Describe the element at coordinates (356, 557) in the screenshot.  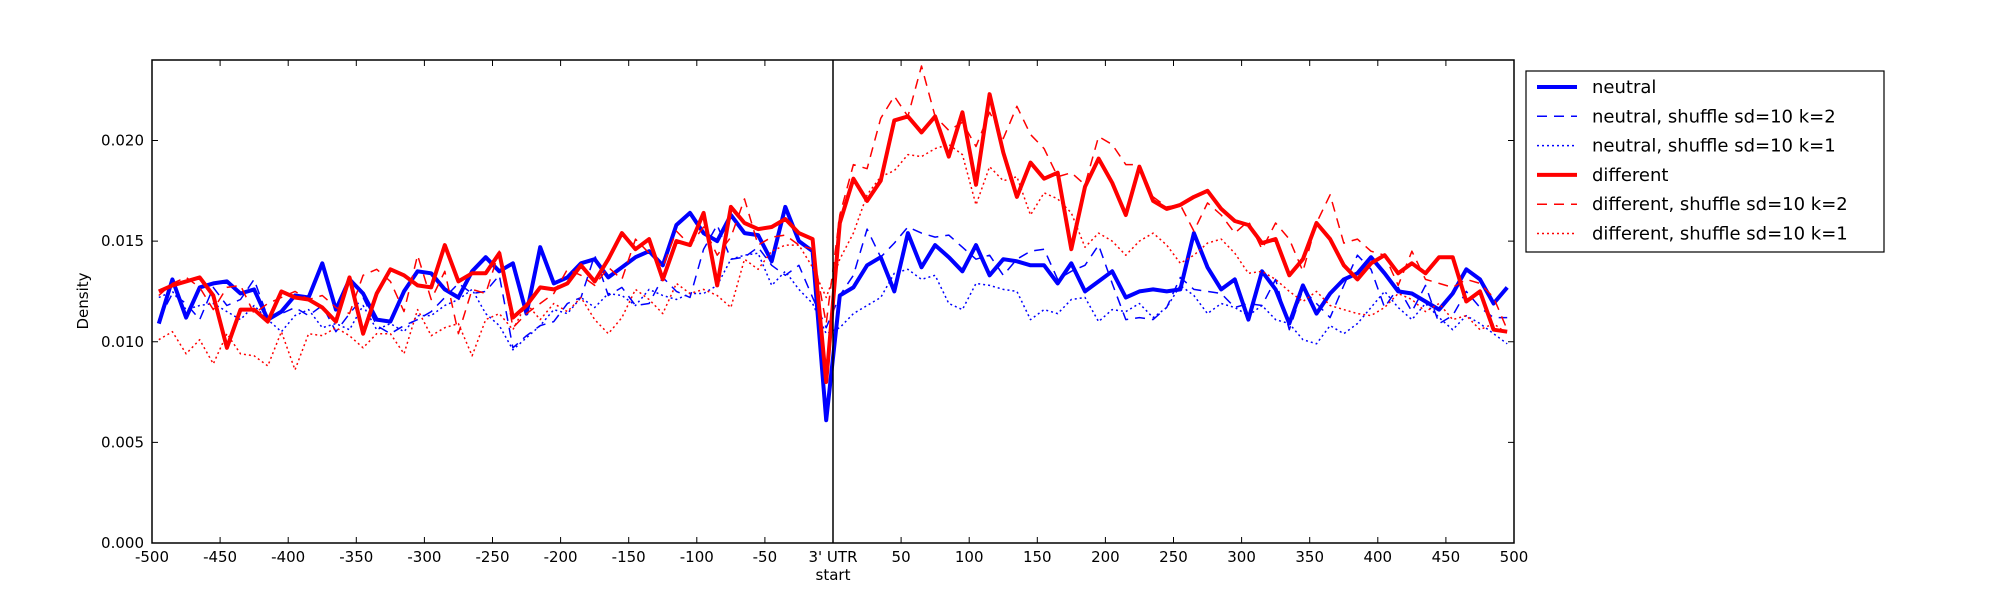
I see `x-tick-label: -350` at that location.